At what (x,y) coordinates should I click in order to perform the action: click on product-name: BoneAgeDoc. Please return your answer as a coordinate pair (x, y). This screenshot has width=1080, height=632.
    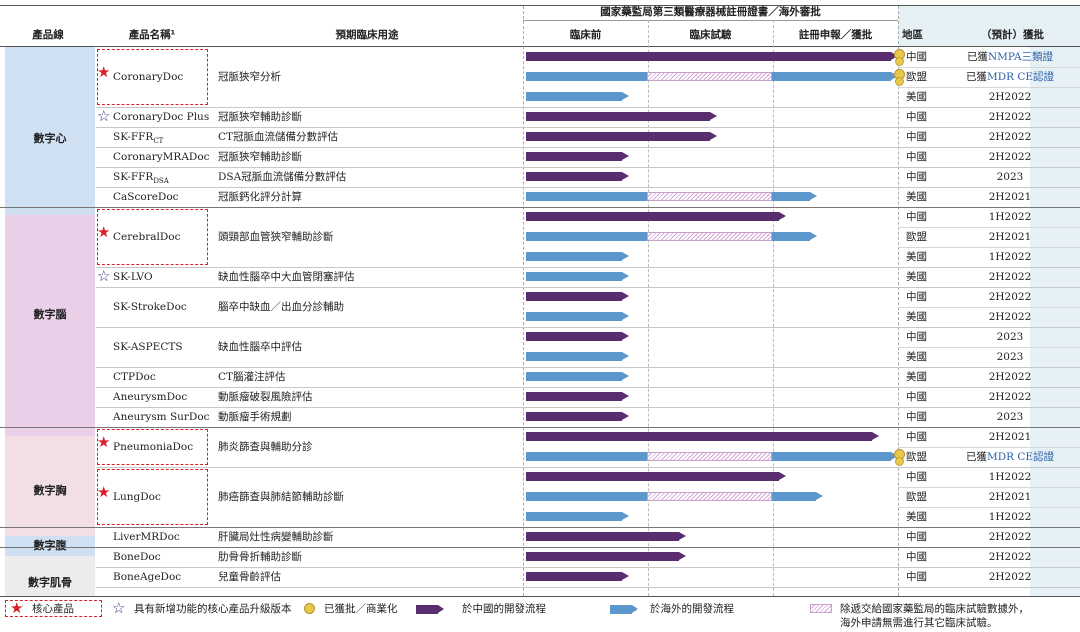
    Looking at the image, I should click on (147, 577).